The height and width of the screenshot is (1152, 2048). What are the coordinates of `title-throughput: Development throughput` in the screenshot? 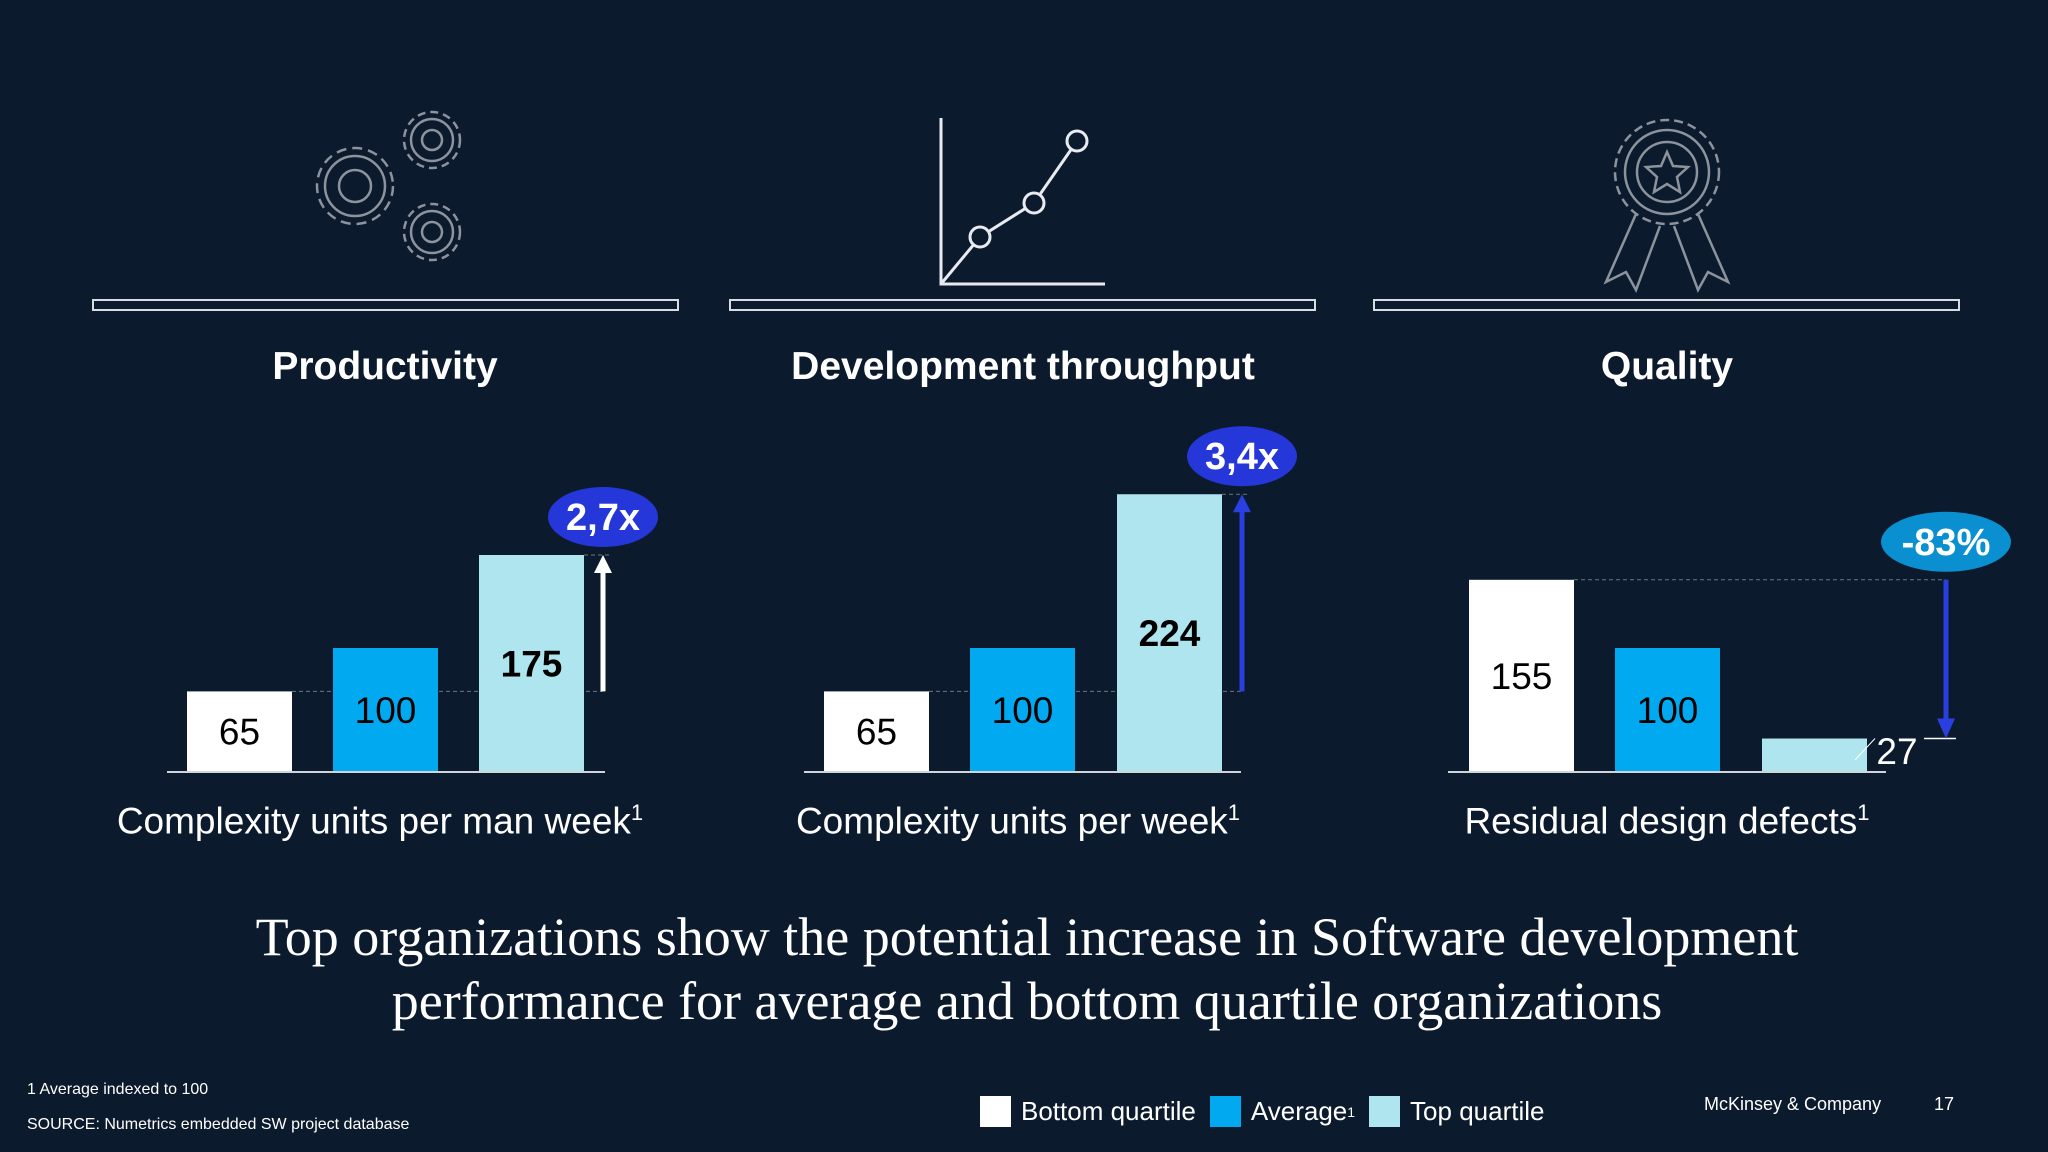 It's located at (1023, 366).